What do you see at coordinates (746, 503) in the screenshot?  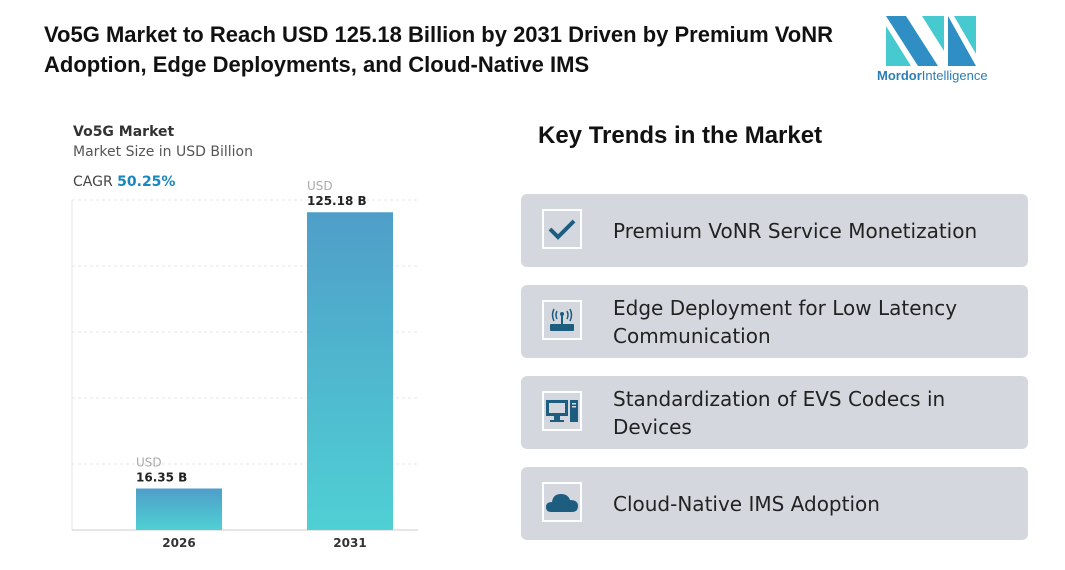 I see `trend-label: Cloud-Native IMS Adoption` at bounding box center [746, 503].